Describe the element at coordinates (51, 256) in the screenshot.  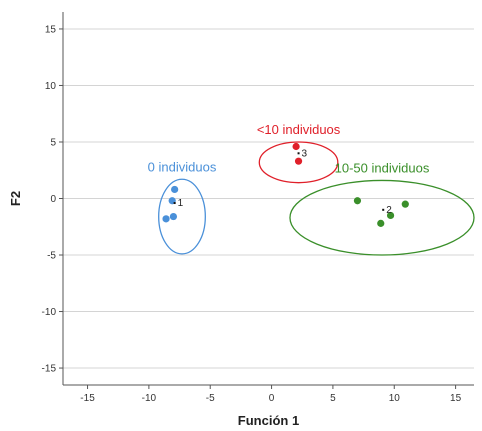
I see `y-tick-label: -5` at that location.